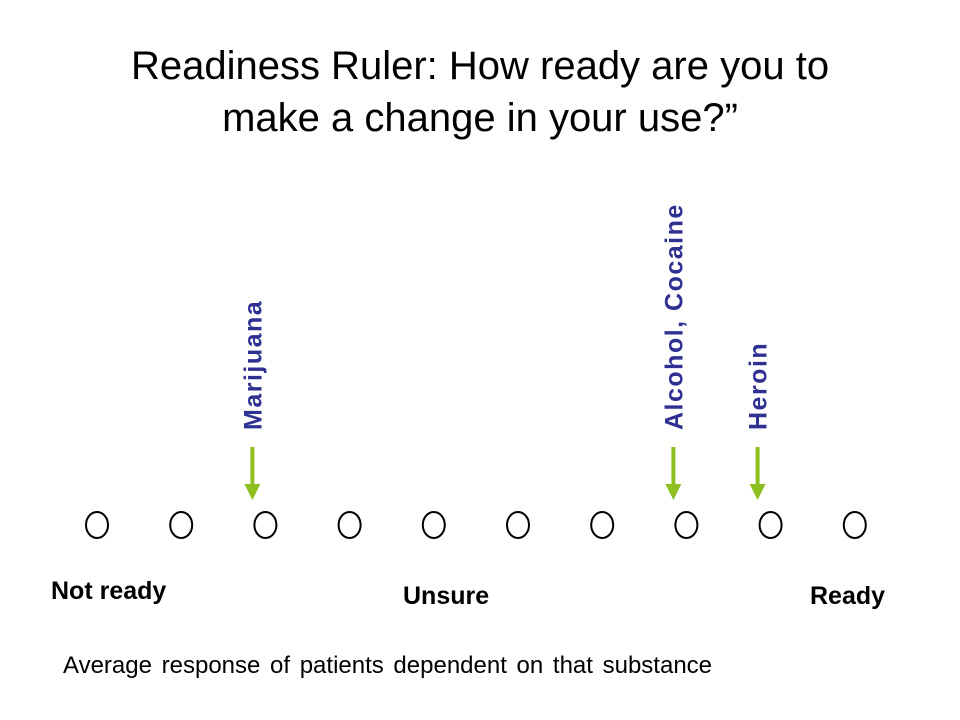 This screenshot has width=960, height=720. What do you see at coordinates (446, 596) in the screenshot?
I see `anchor-unsure: Unsure` at bounding box center [446, 596].